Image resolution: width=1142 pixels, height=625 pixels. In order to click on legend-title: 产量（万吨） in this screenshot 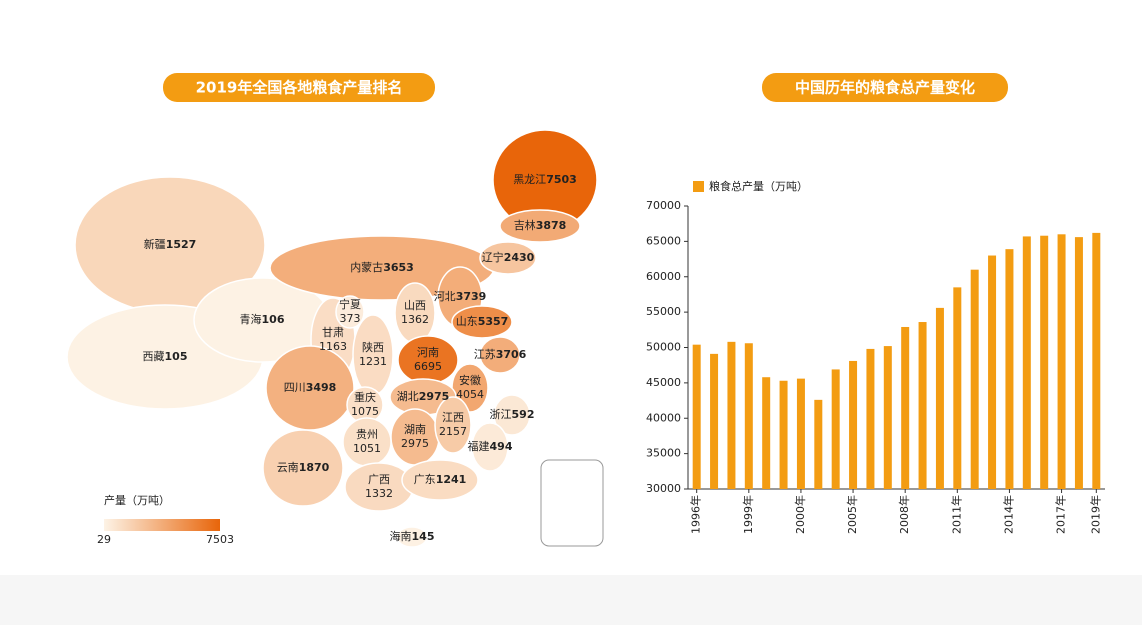, I will do `click(137, 500)`.